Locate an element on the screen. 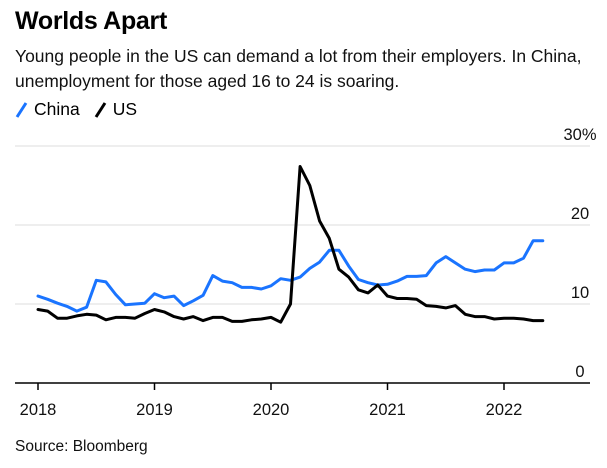 The width and height of the screenshot is (607, 468). x-tick-label: 2018 is located at coordinates (38, 410).